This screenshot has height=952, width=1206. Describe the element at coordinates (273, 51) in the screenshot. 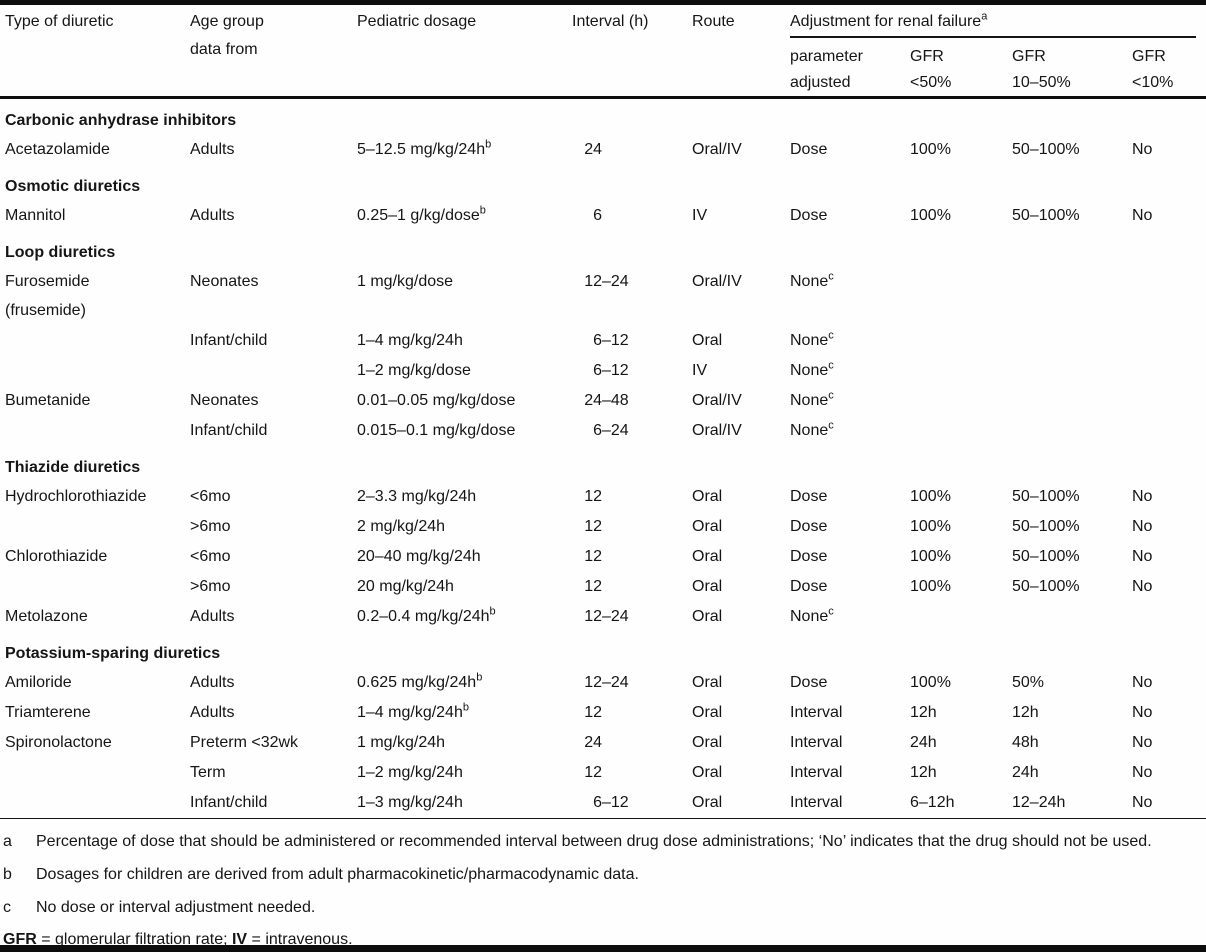

I see `col-header-age-group: Age group data from` at that location.